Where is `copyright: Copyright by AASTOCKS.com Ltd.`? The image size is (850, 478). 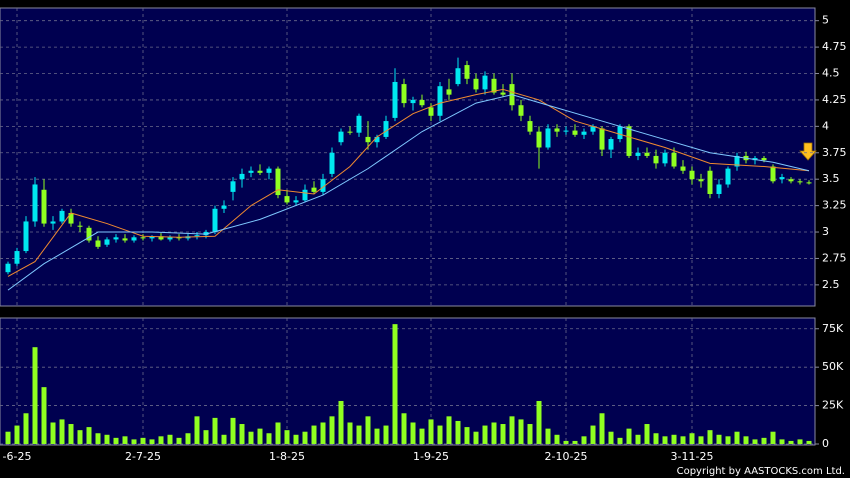
copyright: Copyright by AASTOCKS.com Ltd. is located at coordinates (761, 471).